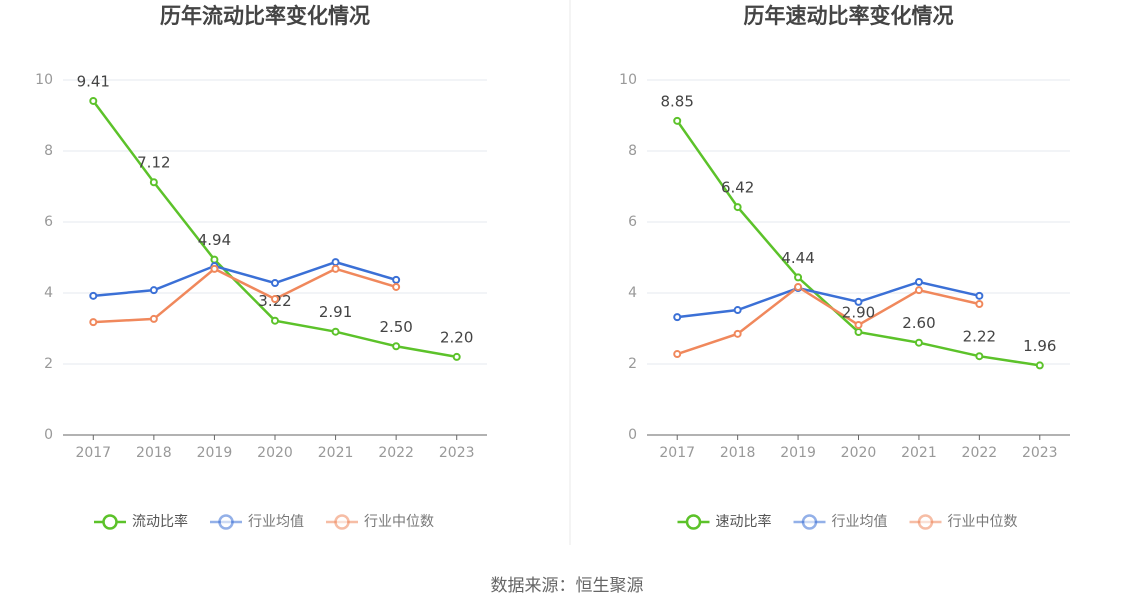 The height and width of the screenshot is (612, 1134). I want to click on legend-label: 速动比率, so click(744, 521).